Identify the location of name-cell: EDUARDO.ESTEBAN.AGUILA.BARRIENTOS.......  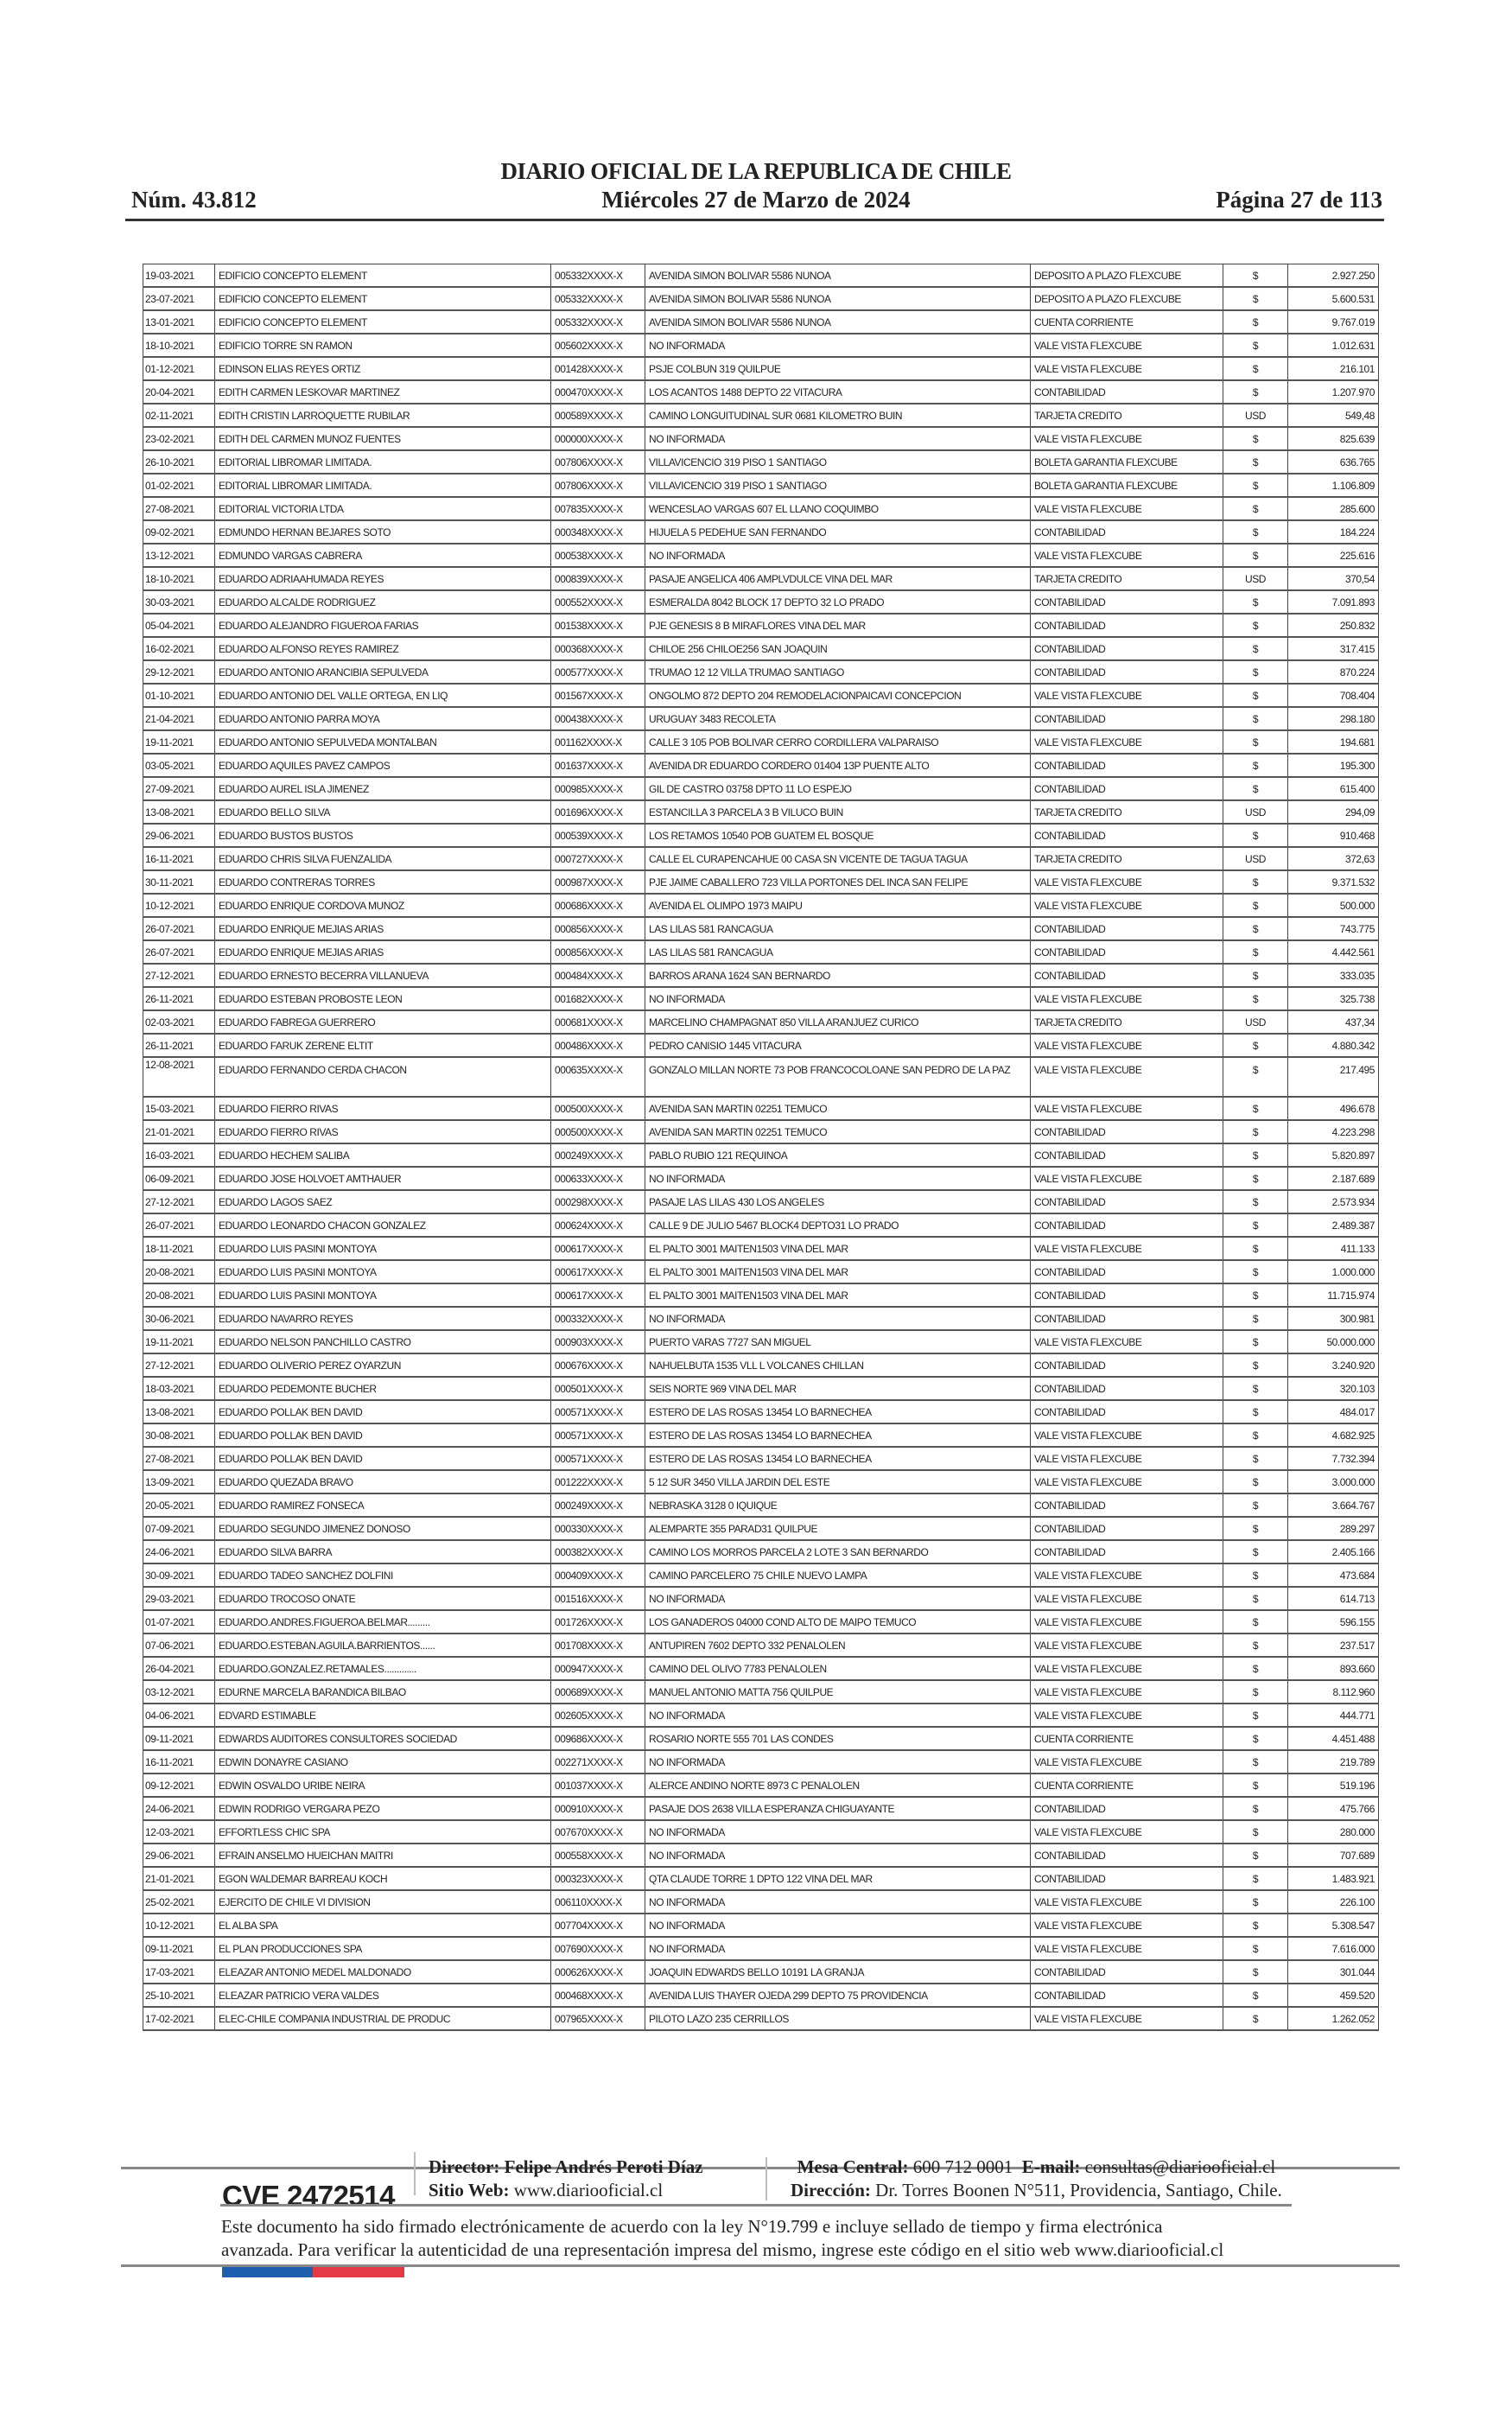
(382, 1645).